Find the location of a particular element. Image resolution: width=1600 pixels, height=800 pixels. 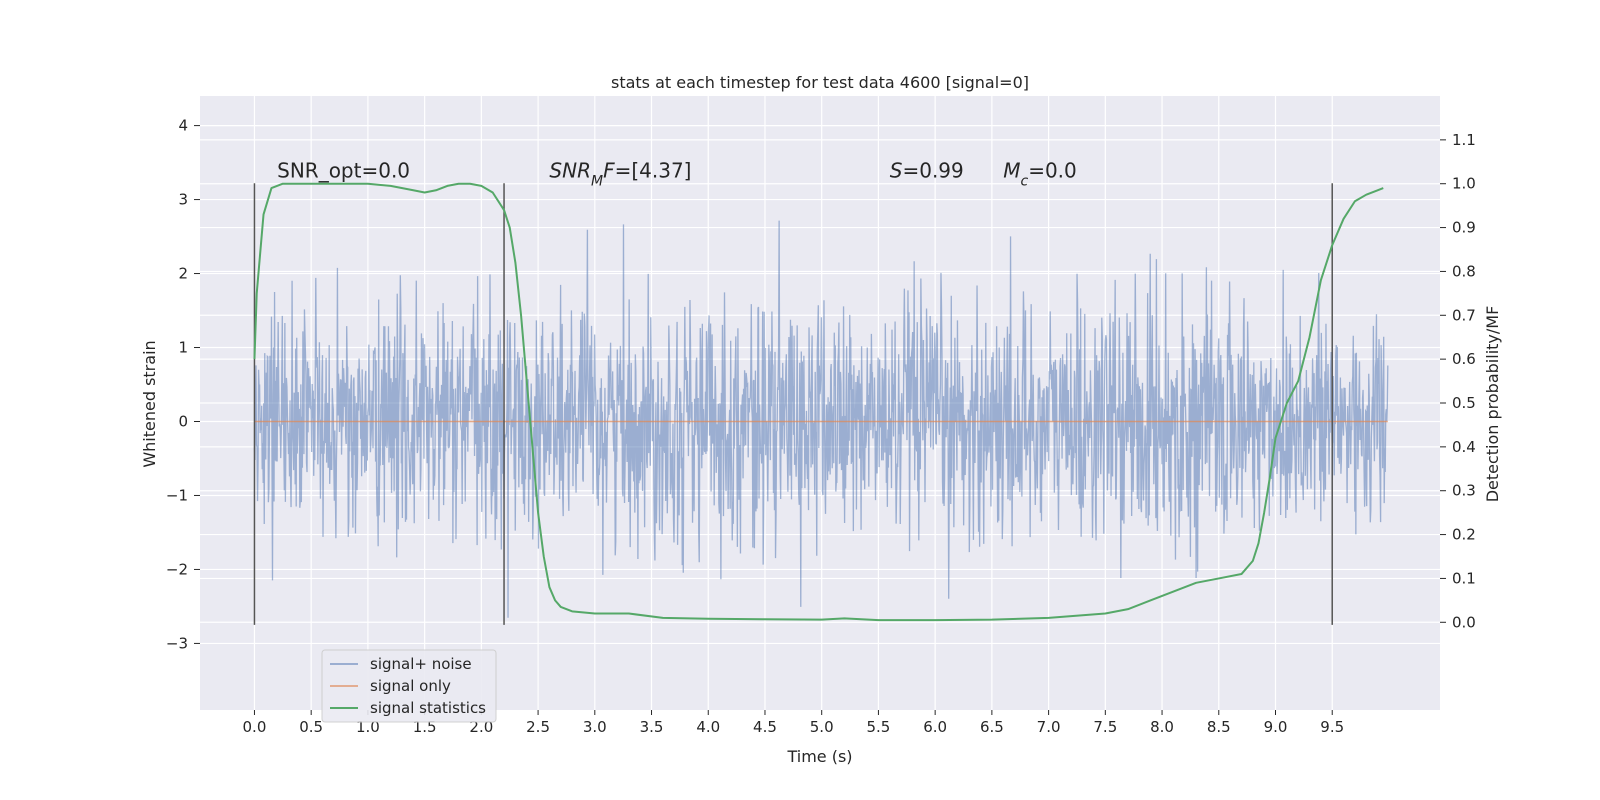

x-tick-label-19: 9.5 is located at coordinates (1332, 727).